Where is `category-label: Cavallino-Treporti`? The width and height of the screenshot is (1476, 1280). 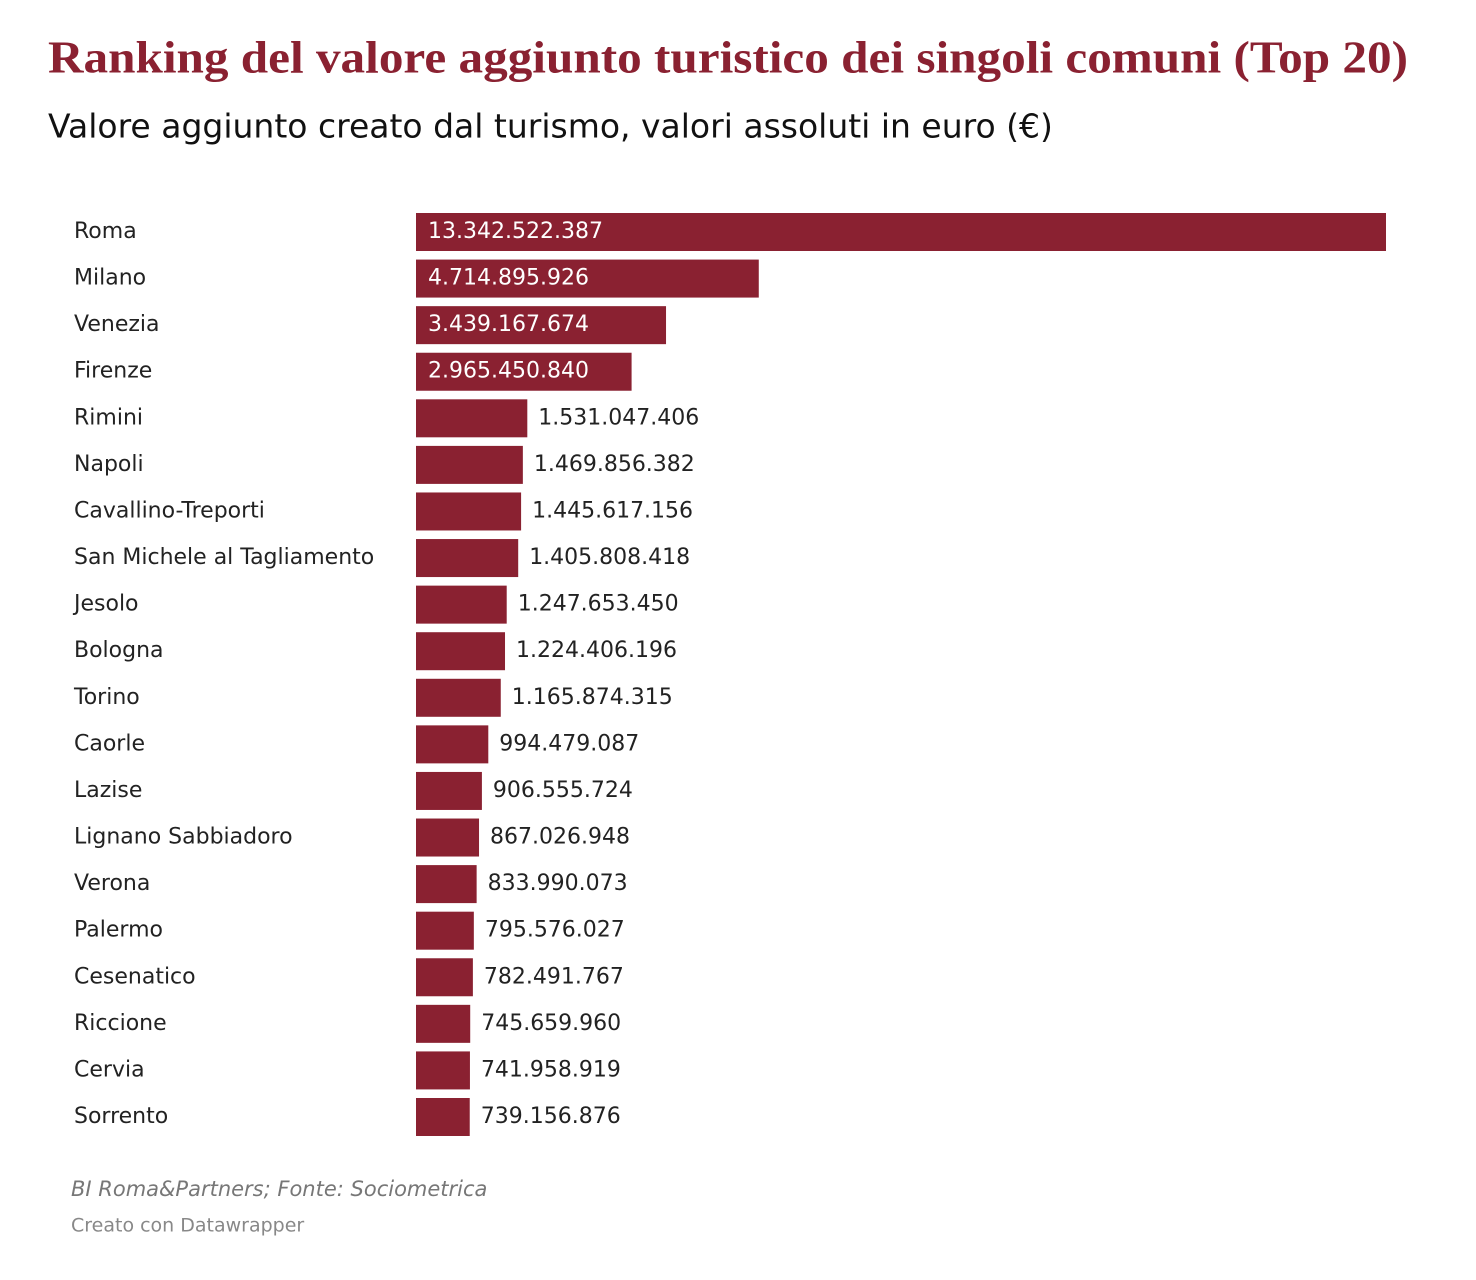
category-label: Cavallino-Treporti is located at coordinates (169, 510).